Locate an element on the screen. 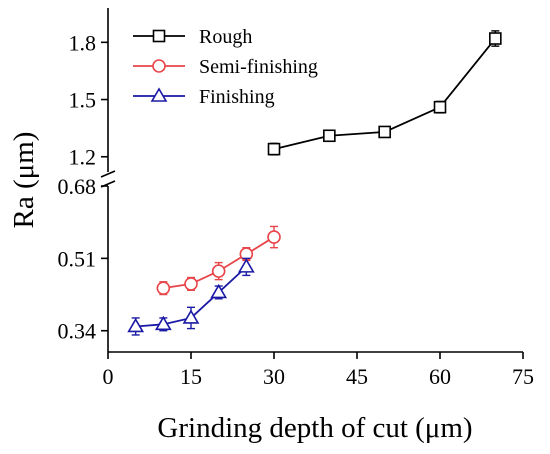 This screenshot has height=454, width=550. x-tick-label: 45 is located at coordinates (357, 376).